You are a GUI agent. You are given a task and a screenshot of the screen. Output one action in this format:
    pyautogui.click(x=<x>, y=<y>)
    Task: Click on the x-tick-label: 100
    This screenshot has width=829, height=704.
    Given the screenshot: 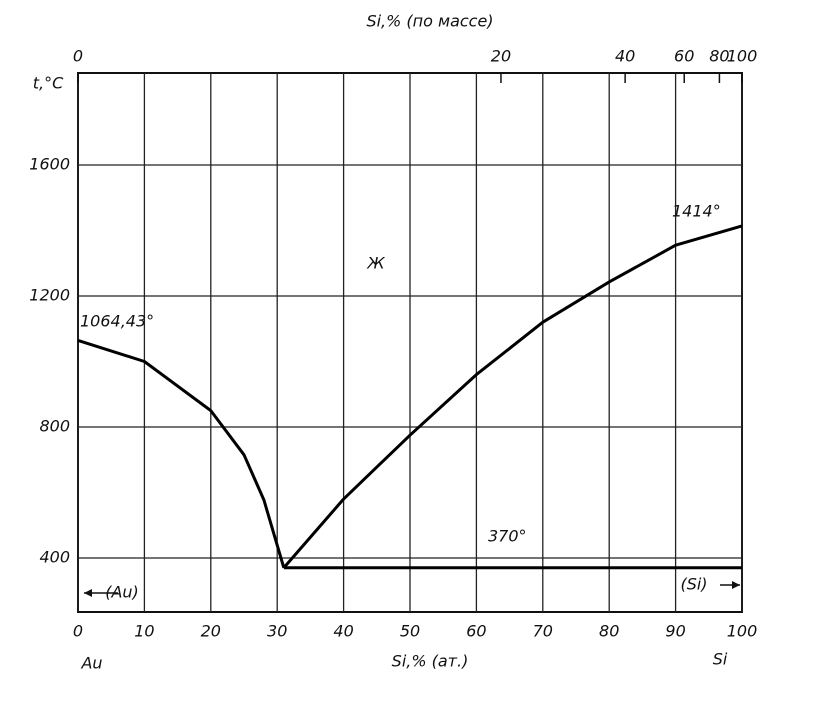 What is the action you would take?
    pyautogui.click(x=742, y=631)
    